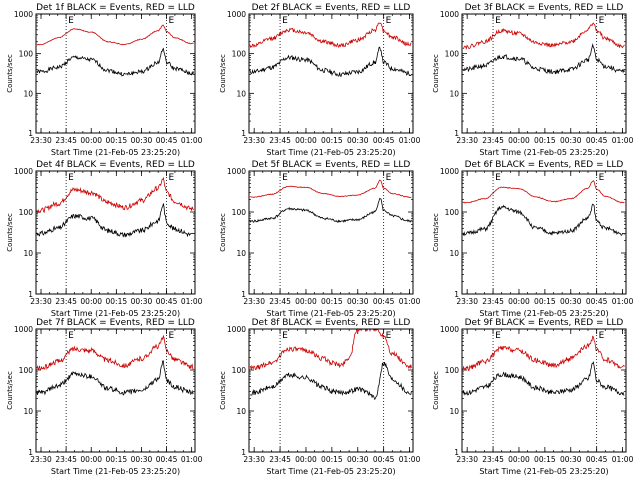  I want to click on chart-title: Det 6f BLACK = Events, RED = LLD, so click(544, 165).